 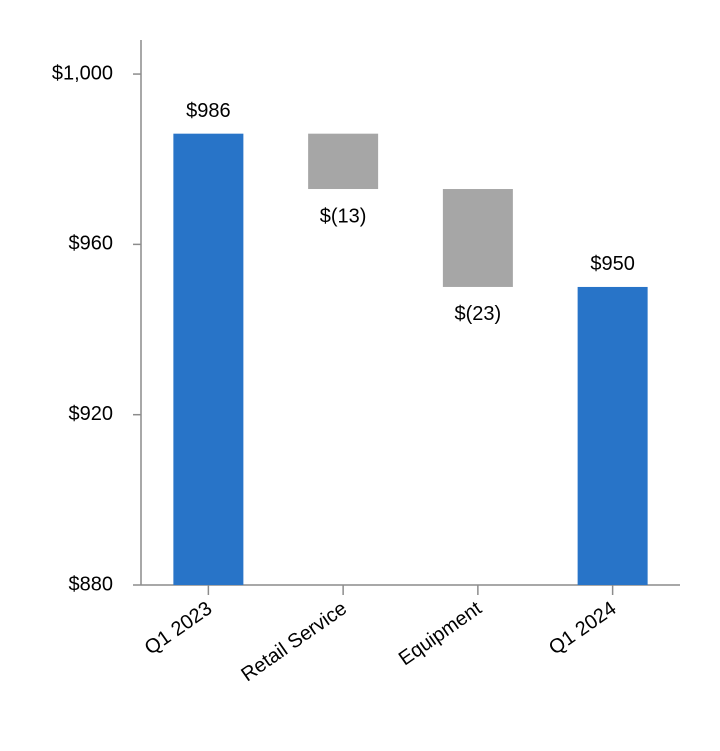 I want to click on x-tick-label: Retail Service, so click(x=294, y=641).